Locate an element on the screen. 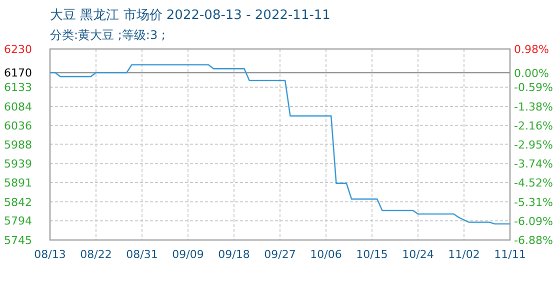  y2-tick-label: -1.38% is located at coordinates (533, 107).